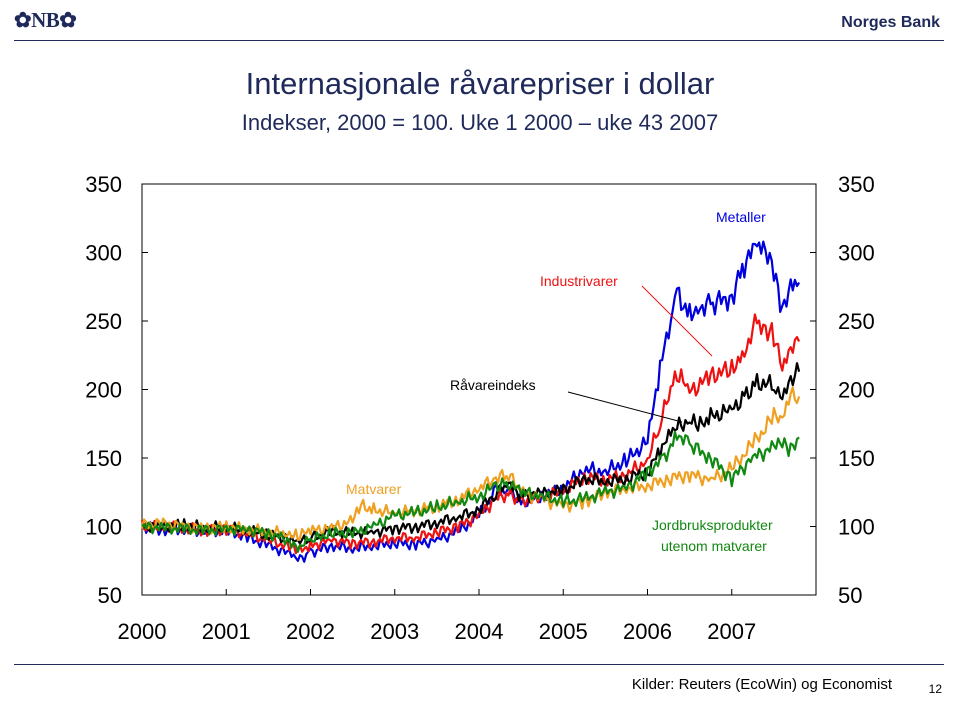 The height and width of the screenshot is (720, 960). What do you see at coordinates (226, 631) in the screenshot?
I see `x-tick-label: 2001` at bounding box center [226, 631].